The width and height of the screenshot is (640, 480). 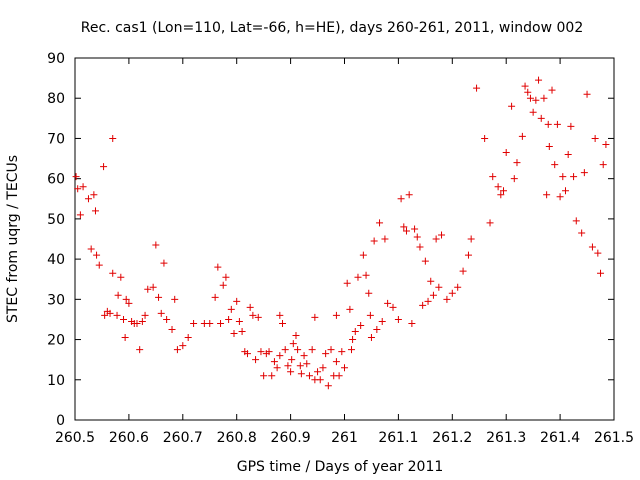 What do you see at coordinates (56, 180) in the screenshot?
I see `y-tick-label: 60` at bounding box center [56, 180].